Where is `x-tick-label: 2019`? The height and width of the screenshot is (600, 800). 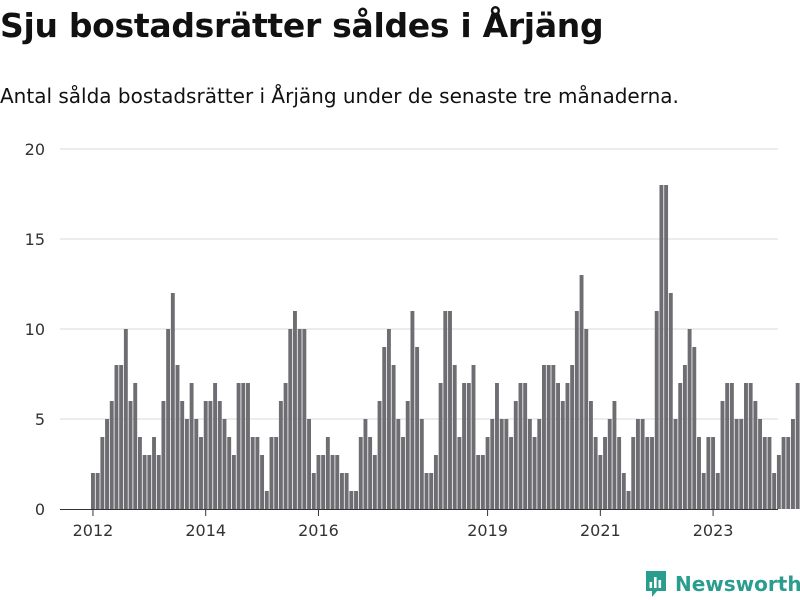
x-tick-label: 2019 is located at coordinates (487, 530).